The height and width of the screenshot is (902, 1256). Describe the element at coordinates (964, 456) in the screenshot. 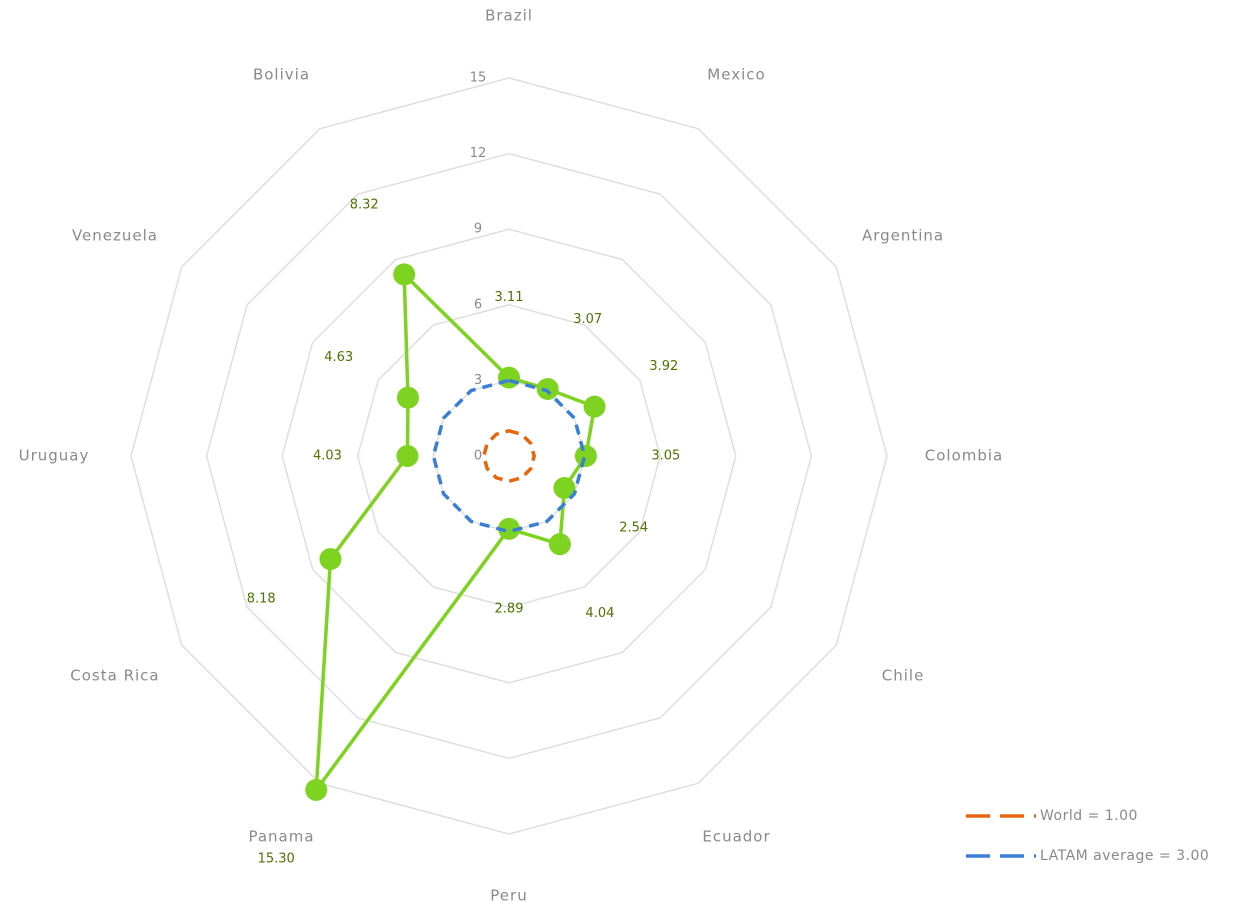

I see `category-label: Colombia` at that location.